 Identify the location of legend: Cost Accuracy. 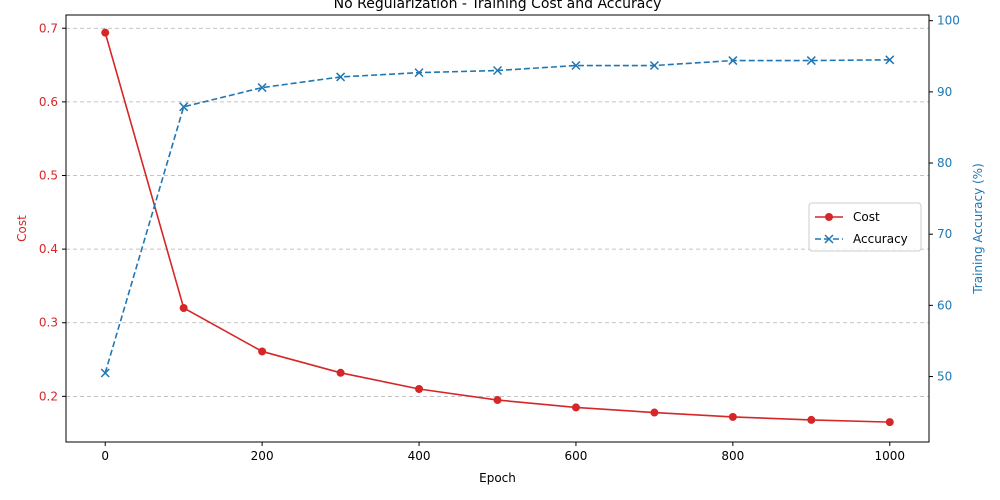
(865, 227).